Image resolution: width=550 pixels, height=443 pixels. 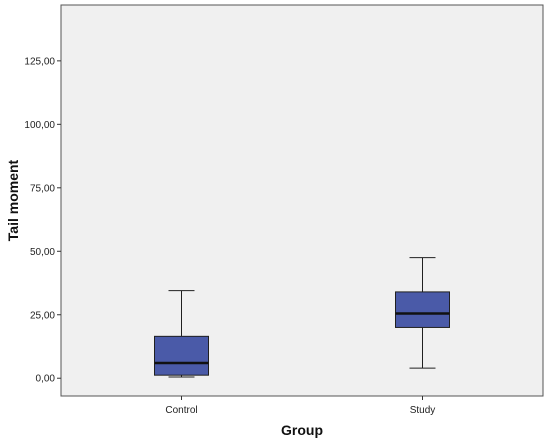 I want to click on y-tick-label: 75,00, so click(x=42, y=188).